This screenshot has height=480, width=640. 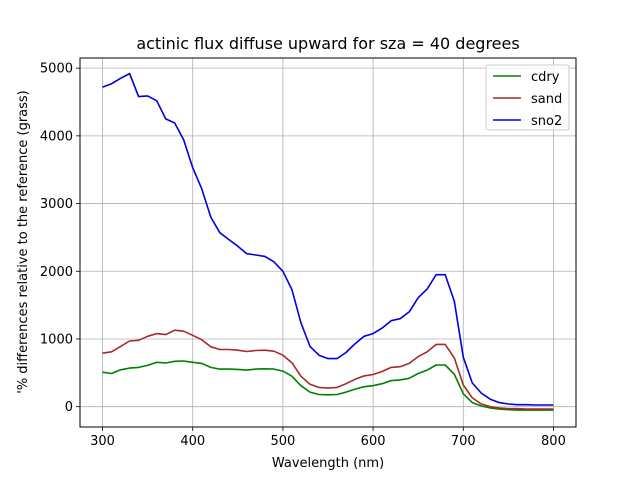 I want to click on y-tick-label: 3000, so click(x=56, y=204).